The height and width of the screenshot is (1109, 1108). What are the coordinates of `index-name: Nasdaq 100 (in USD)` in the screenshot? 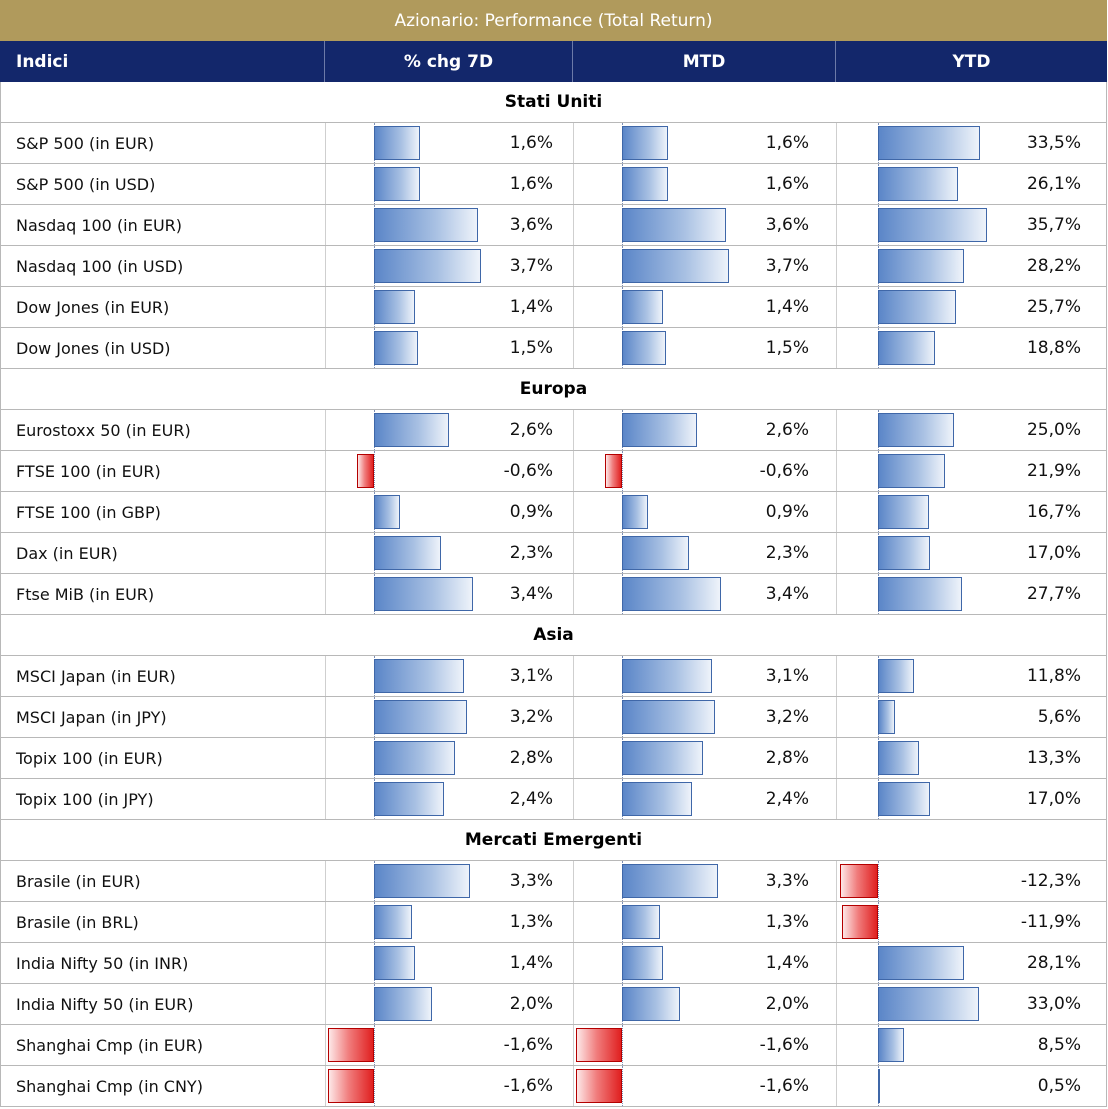 It's located at (163, 266).